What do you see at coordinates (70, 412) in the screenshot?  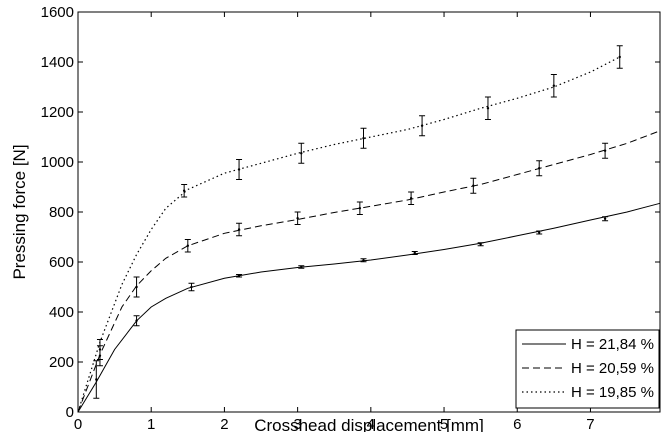 I see `y-tick-label: 0` at bounding box center [70, 412].